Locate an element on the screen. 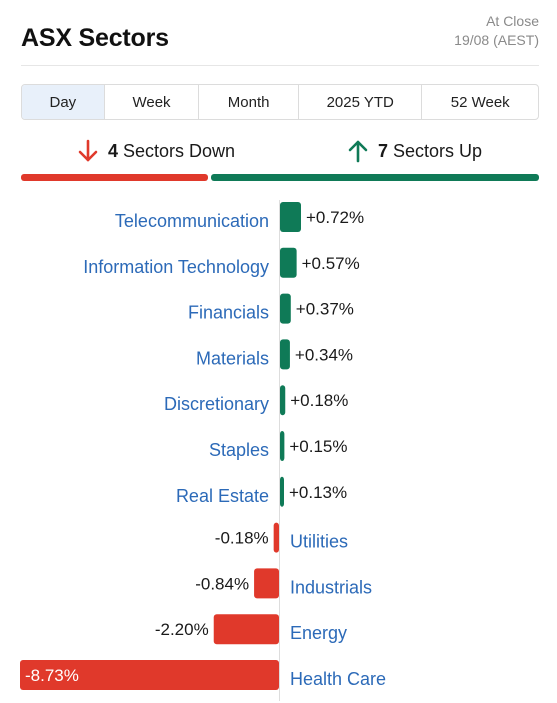 Image resolution: width=557 pixels, height=703 pixels. value-label: +0.37% is located at coordinates (325, 309).